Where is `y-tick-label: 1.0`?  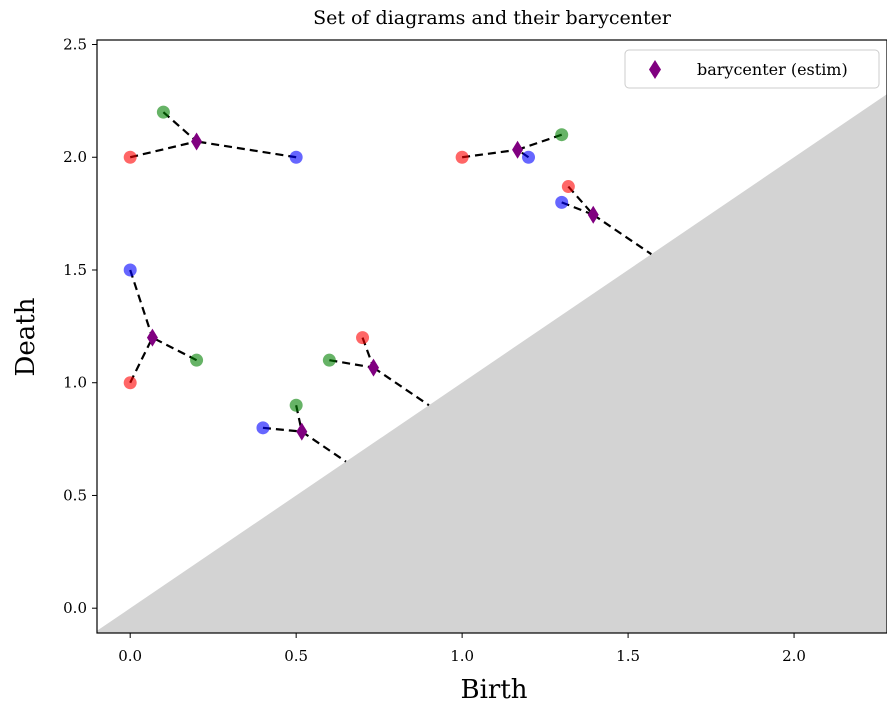
y-tick-label: 1.0 is located at coordinates (75, 383).